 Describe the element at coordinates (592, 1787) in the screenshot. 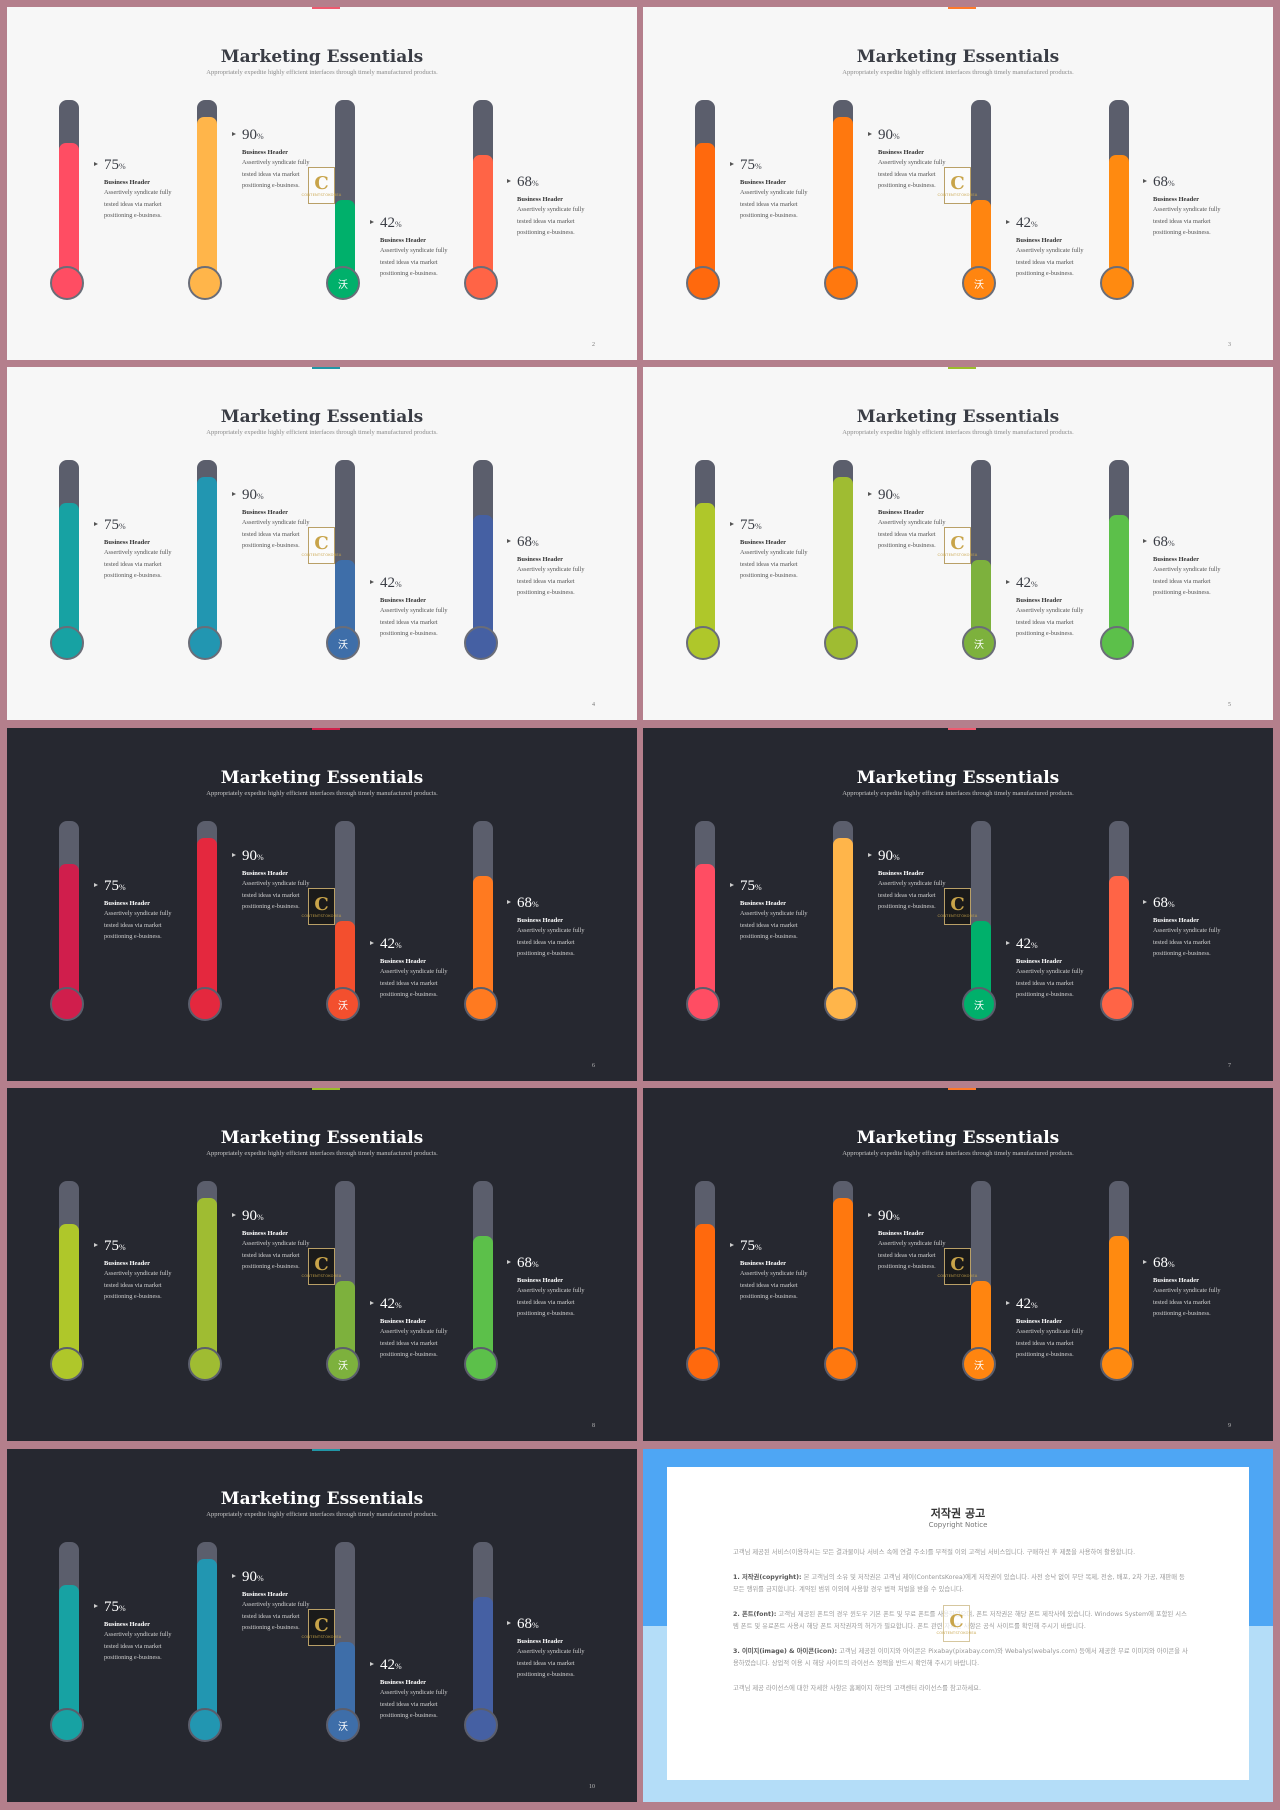

I see `page-number: 10` at that location.